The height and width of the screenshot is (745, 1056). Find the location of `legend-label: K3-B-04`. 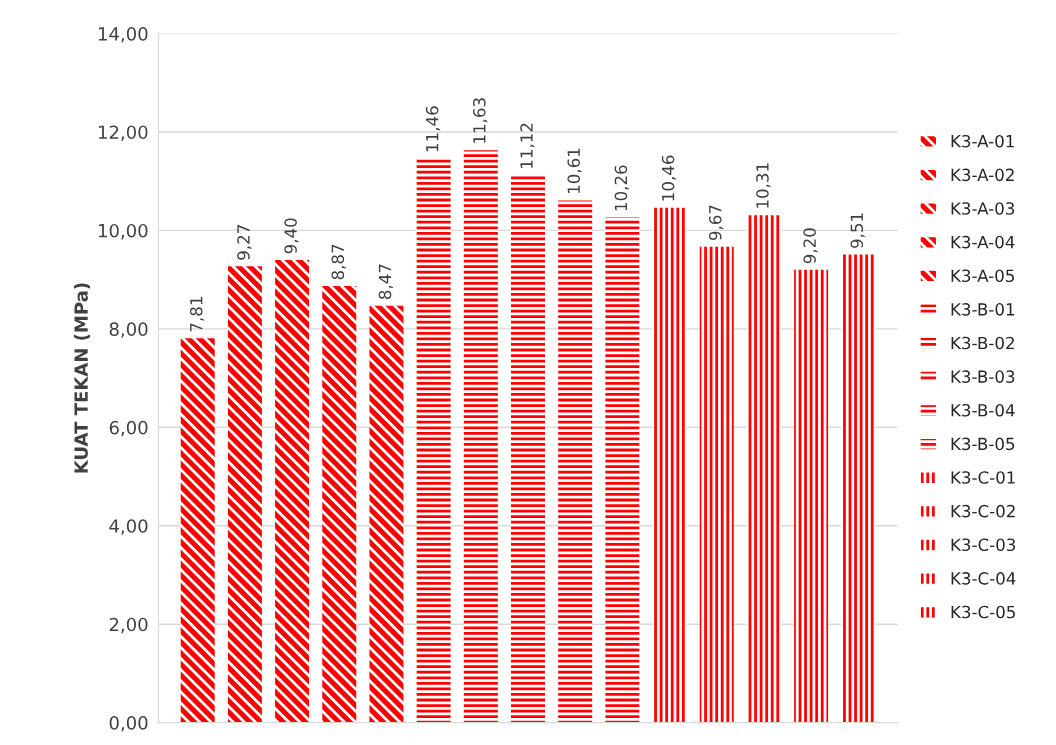

legend-label: K3-B-04 is located at coordinates (983, 410).